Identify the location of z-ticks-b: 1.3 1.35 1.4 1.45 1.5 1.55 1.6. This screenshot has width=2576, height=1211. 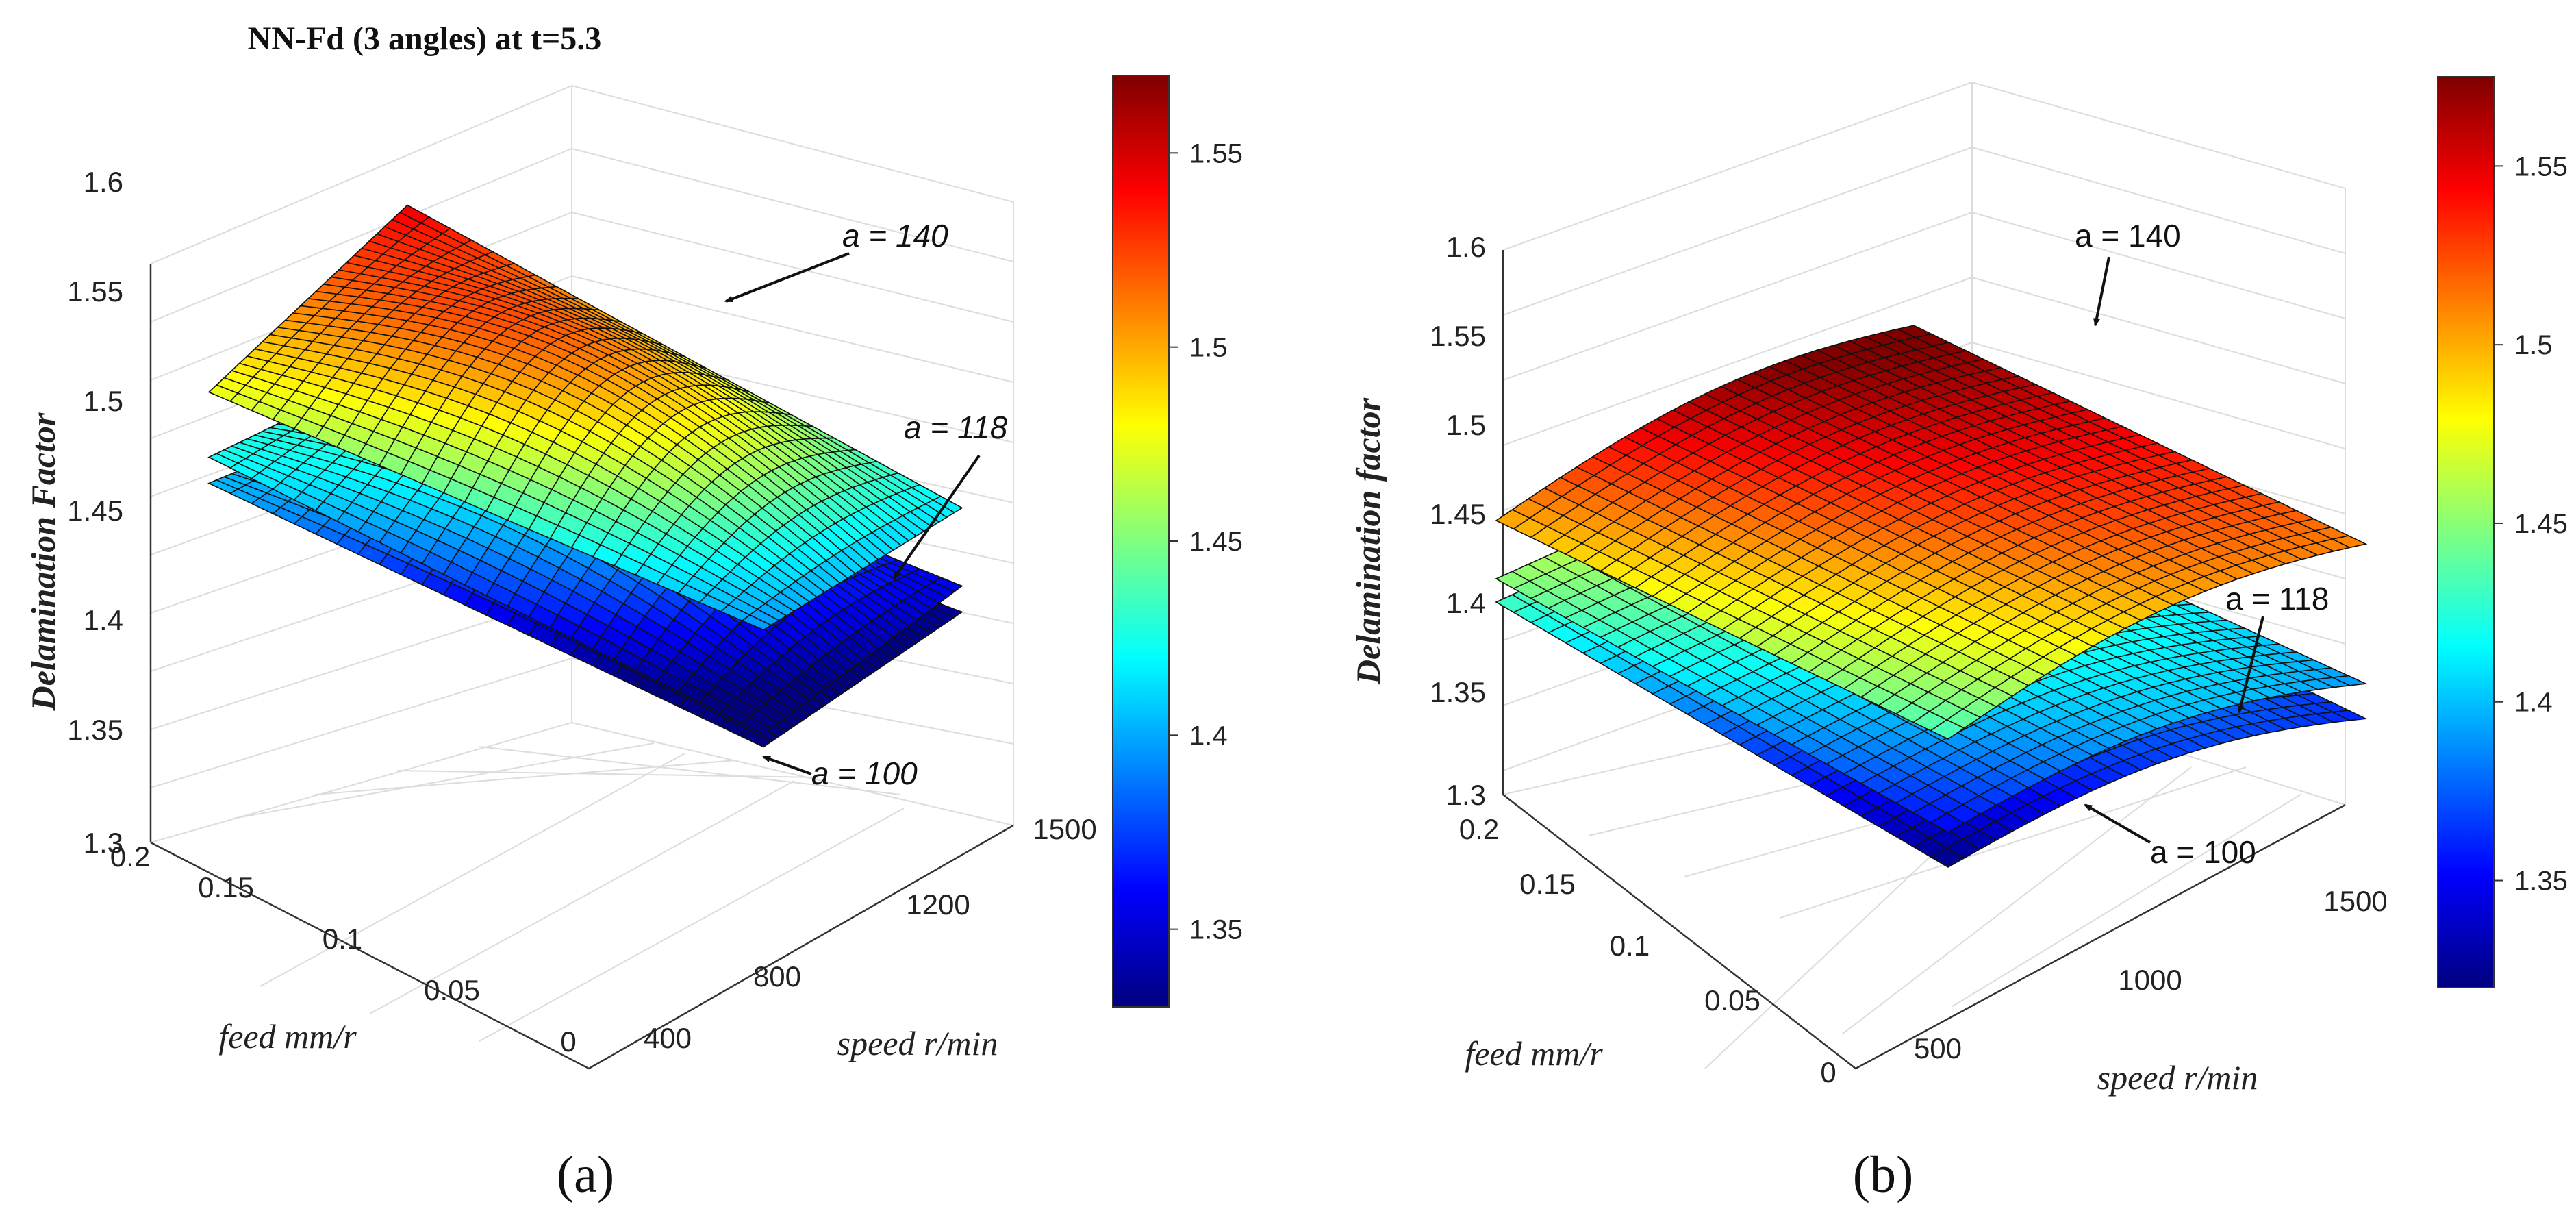
(1458, 521).